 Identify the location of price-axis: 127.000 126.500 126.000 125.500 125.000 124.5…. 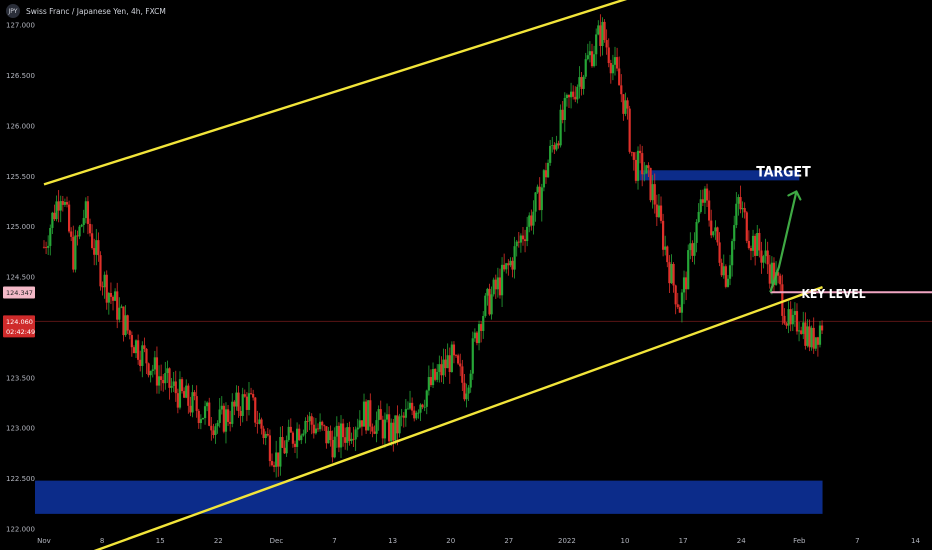
(20, 278).